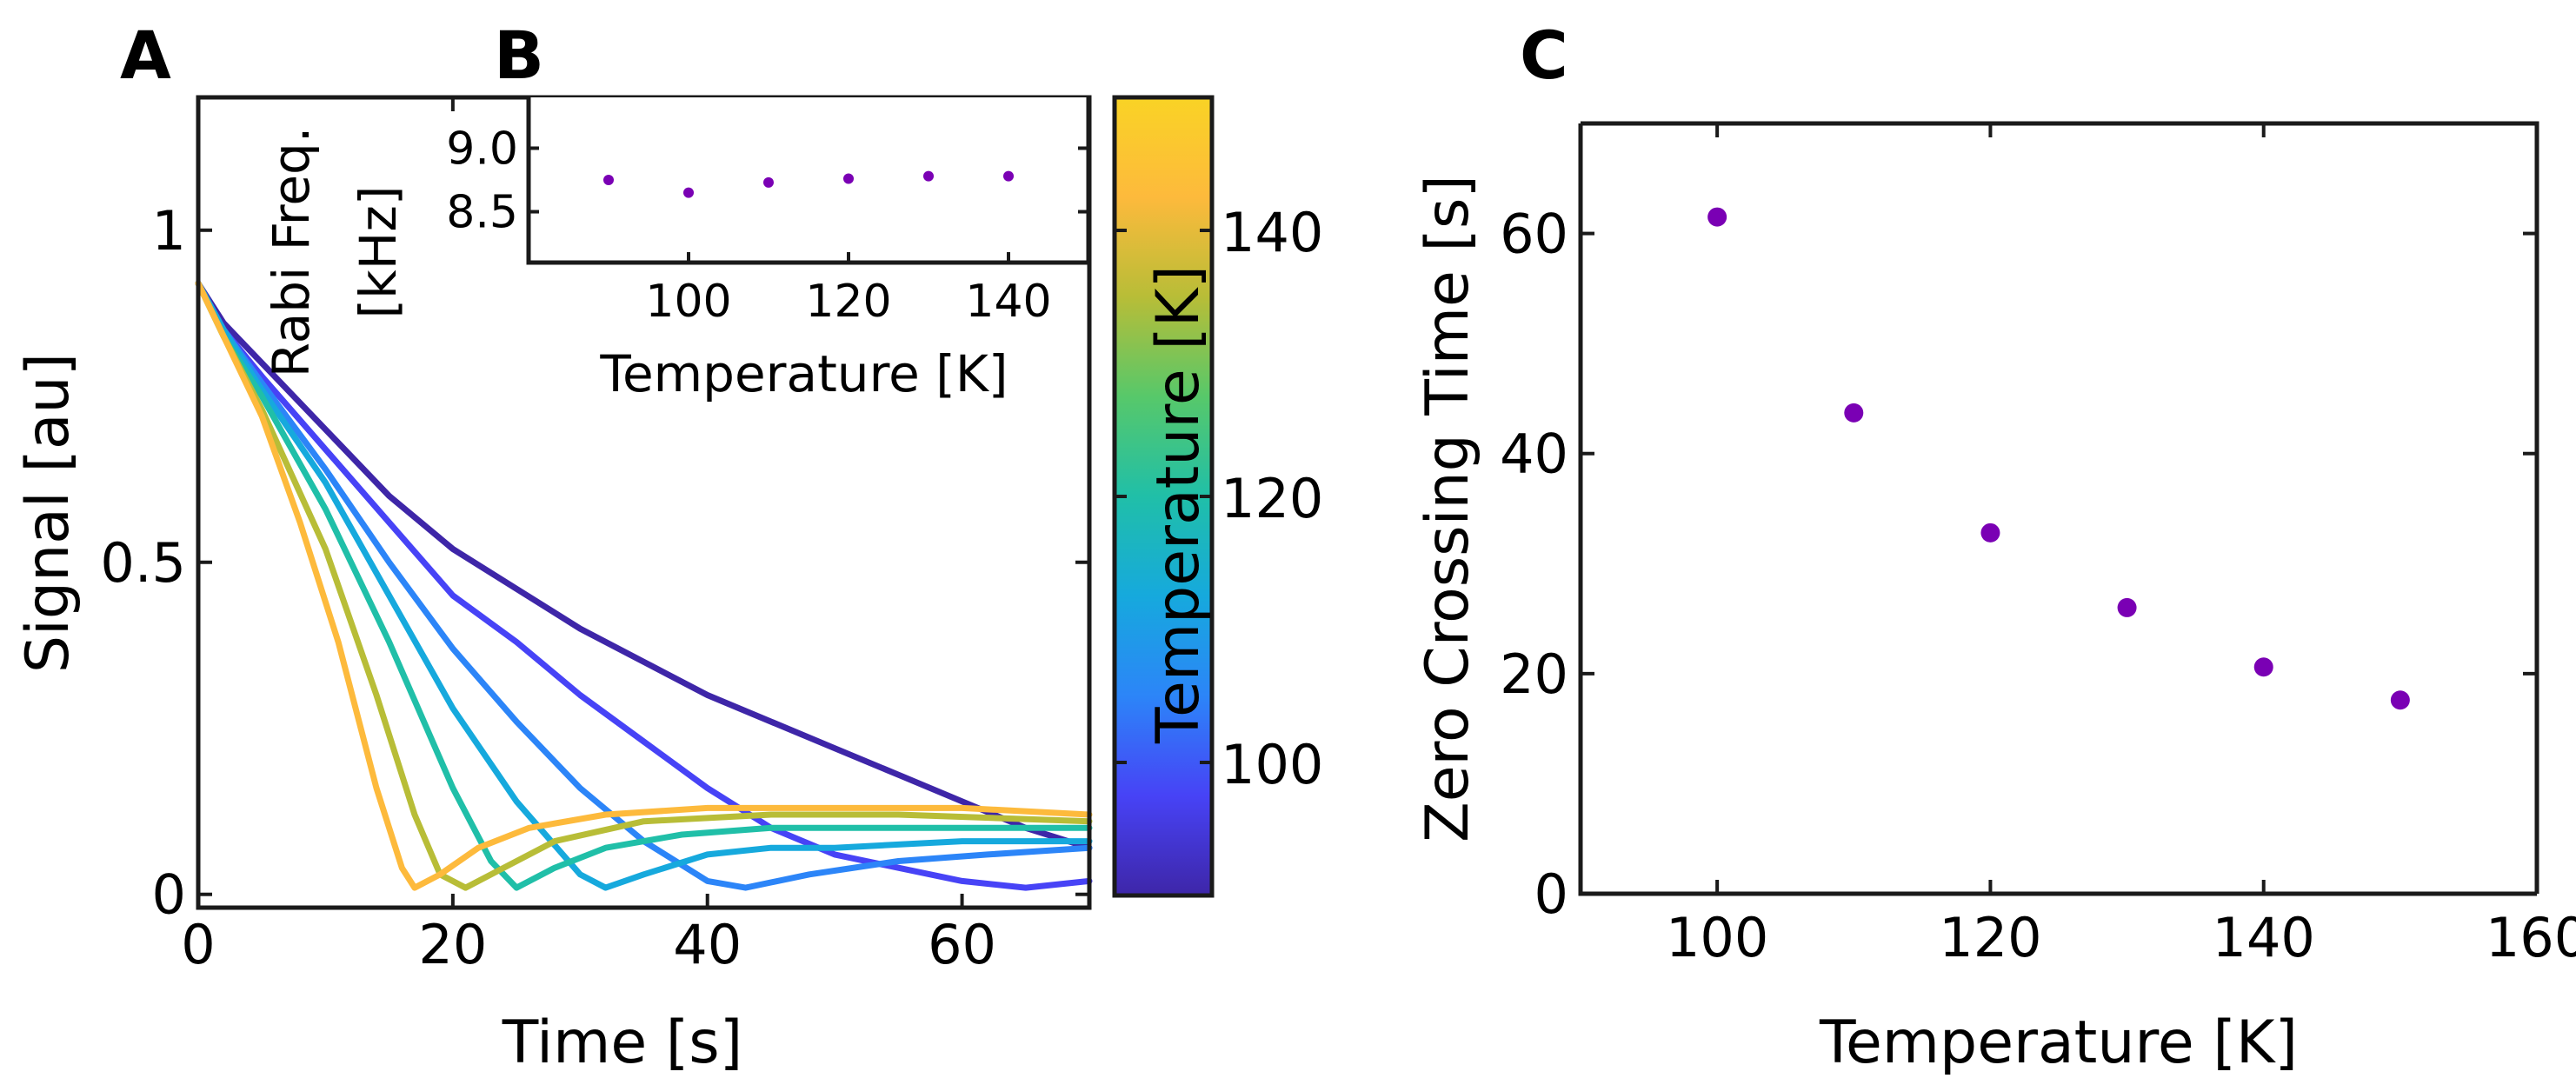 Image resolution: width=2576 pixels, height=1085 pixels. I want to click on panel-a-xtick-label: 60, so click(962, 944).